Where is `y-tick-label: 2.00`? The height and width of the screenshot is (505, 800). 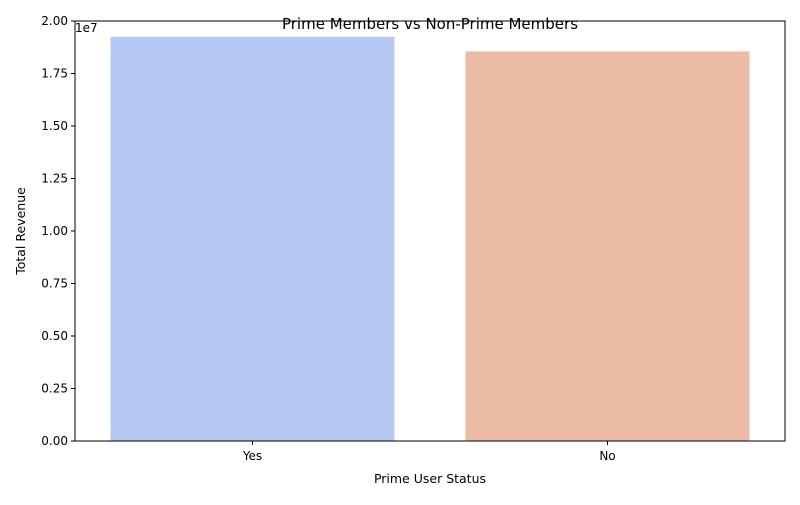
y-tick-label: 2.00 is located at coordinates (54, 21).